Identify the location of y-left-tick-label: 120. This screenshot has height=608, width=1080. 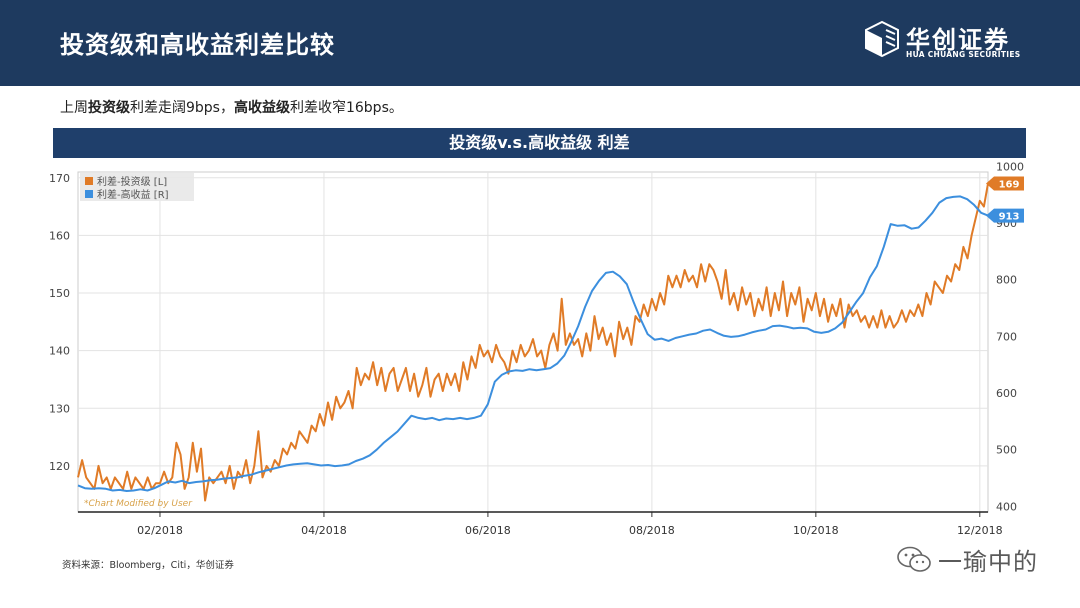
(59, 466).